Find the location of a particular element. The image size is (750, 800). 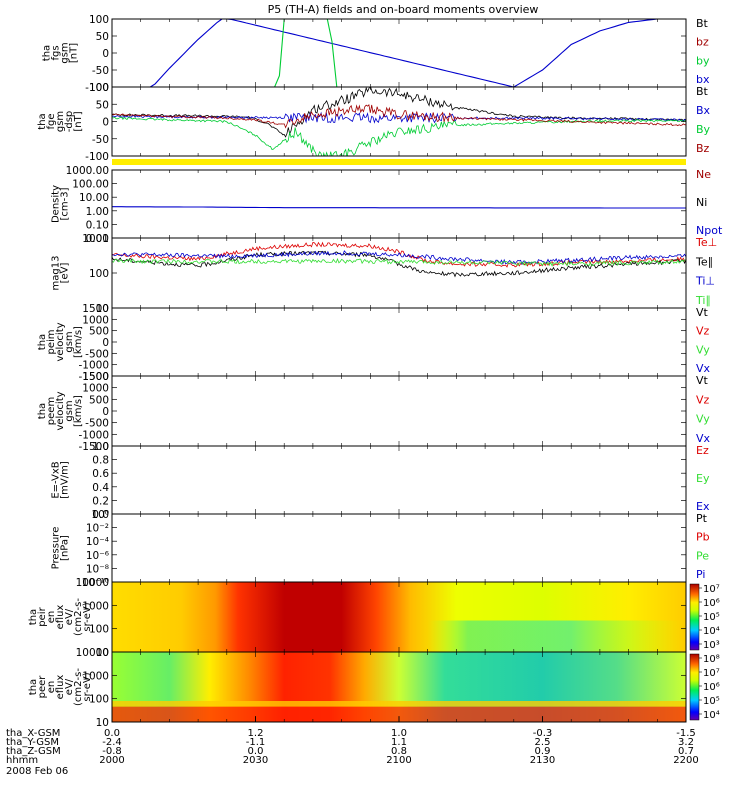

y-axis-label: peem is located at coordinates (51, 411).